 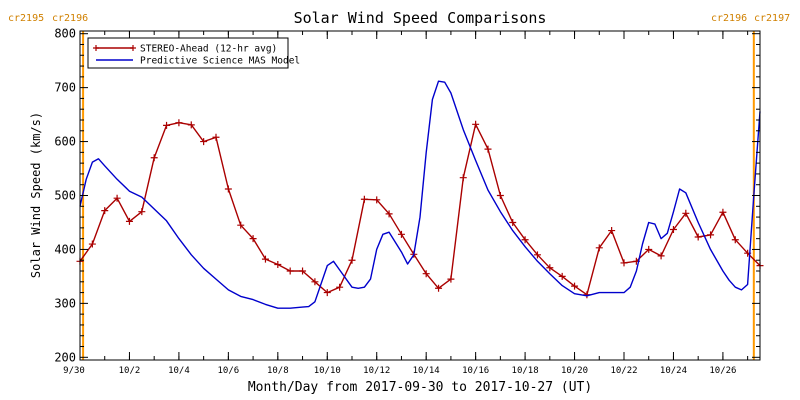 What do you see at coordinates (65, 357) in the screenshot?
I see `y-tick-label: 200` at bounding box center [65, 357].